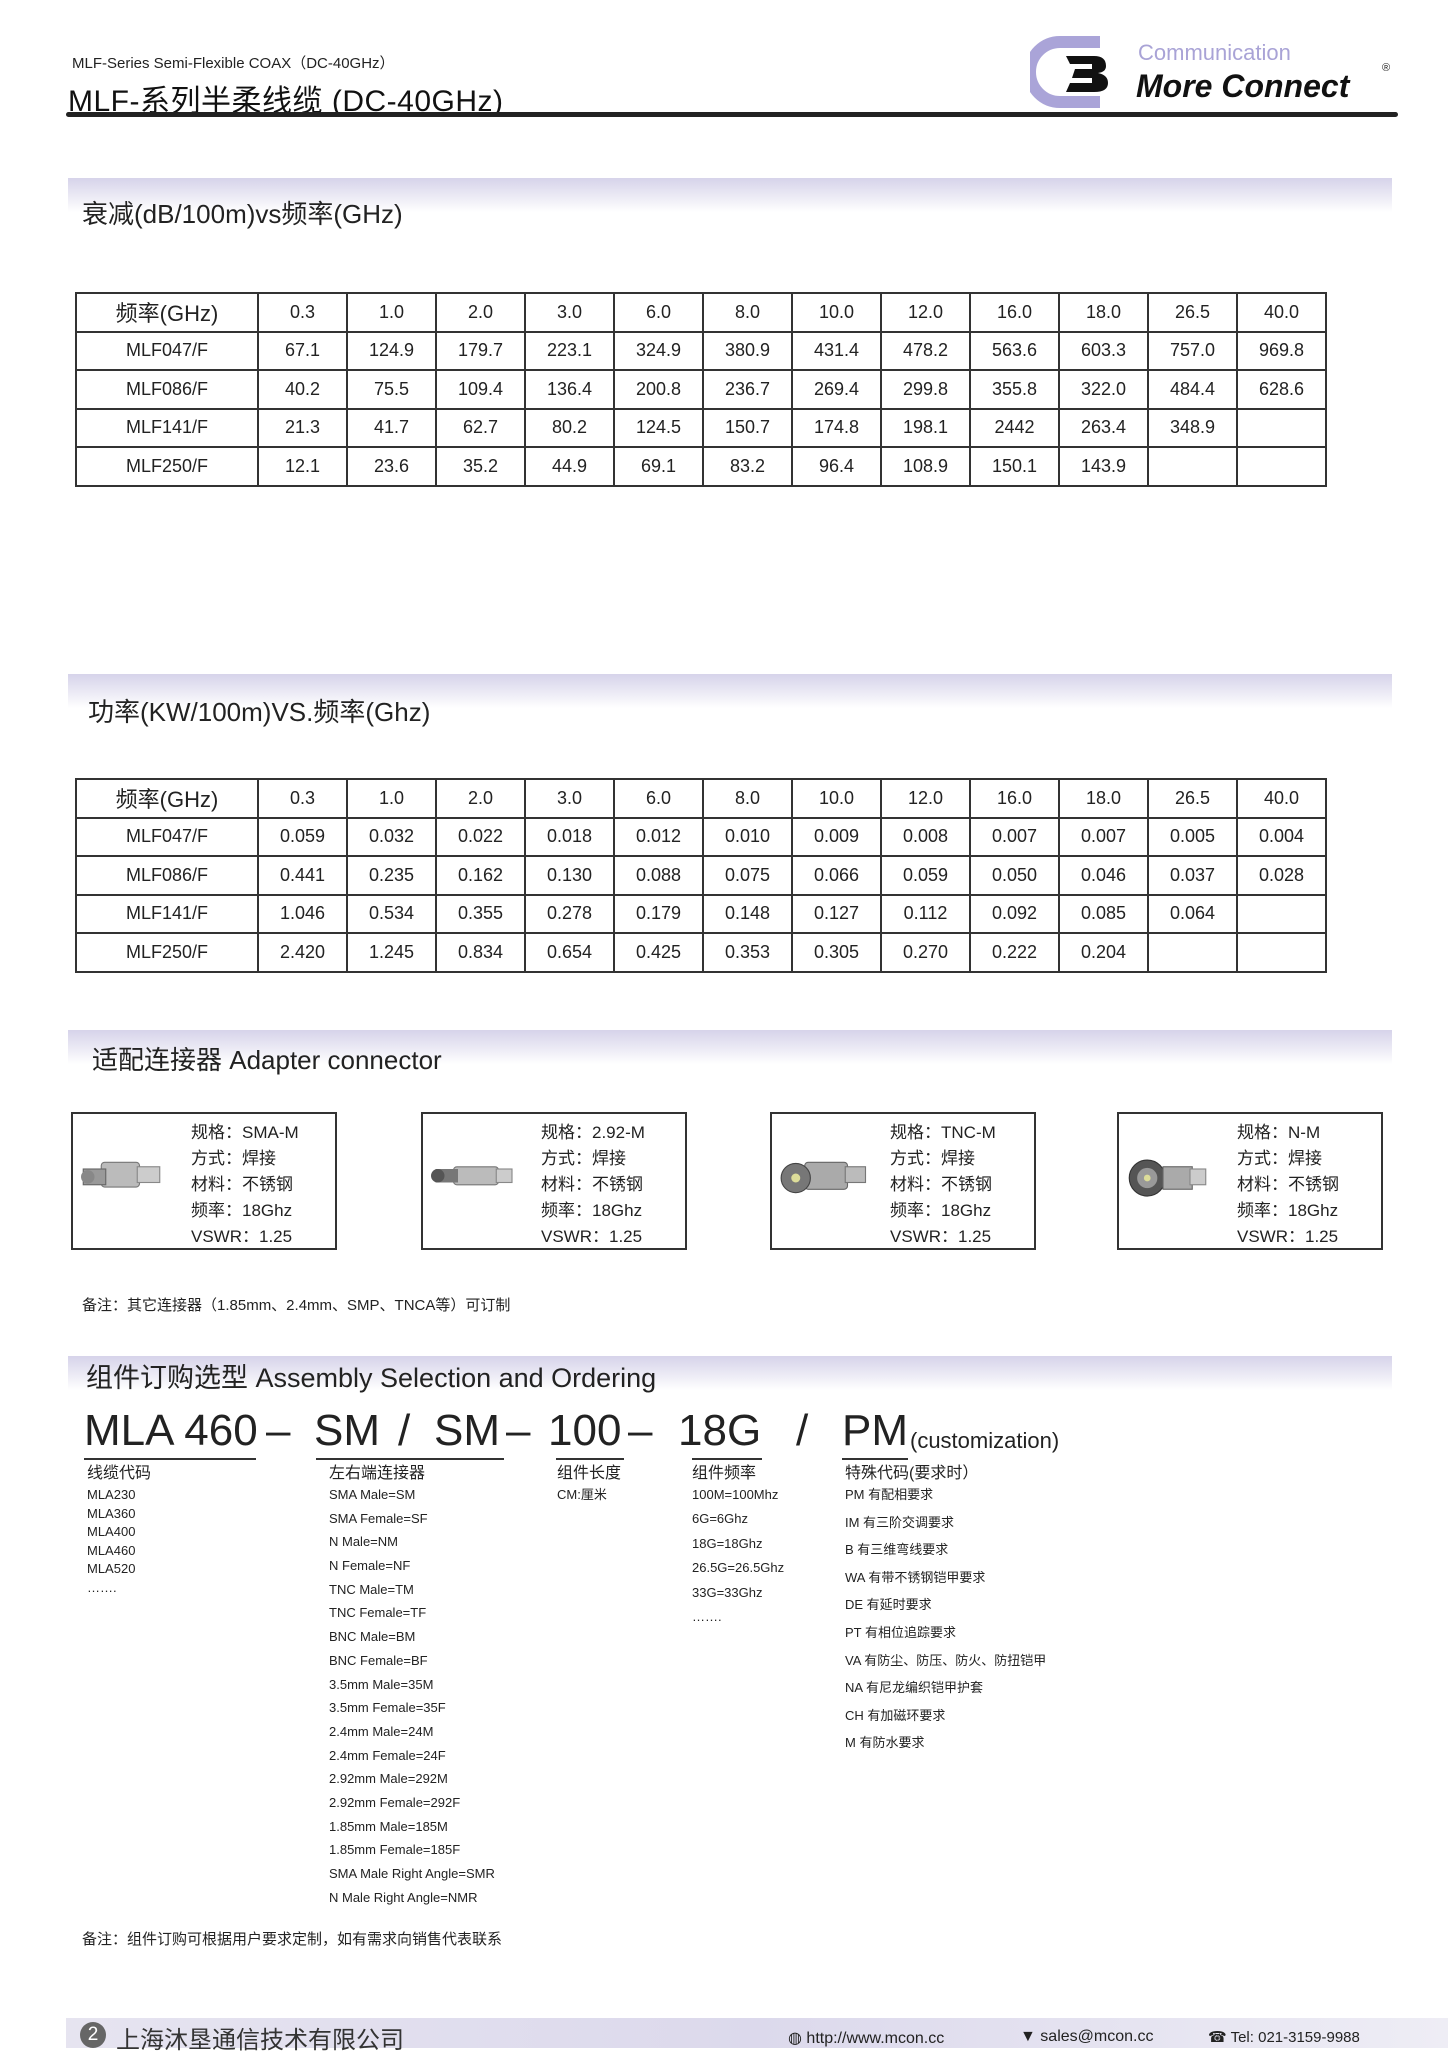  I want to click on table-cell: 628.6, so click(1281, 389).